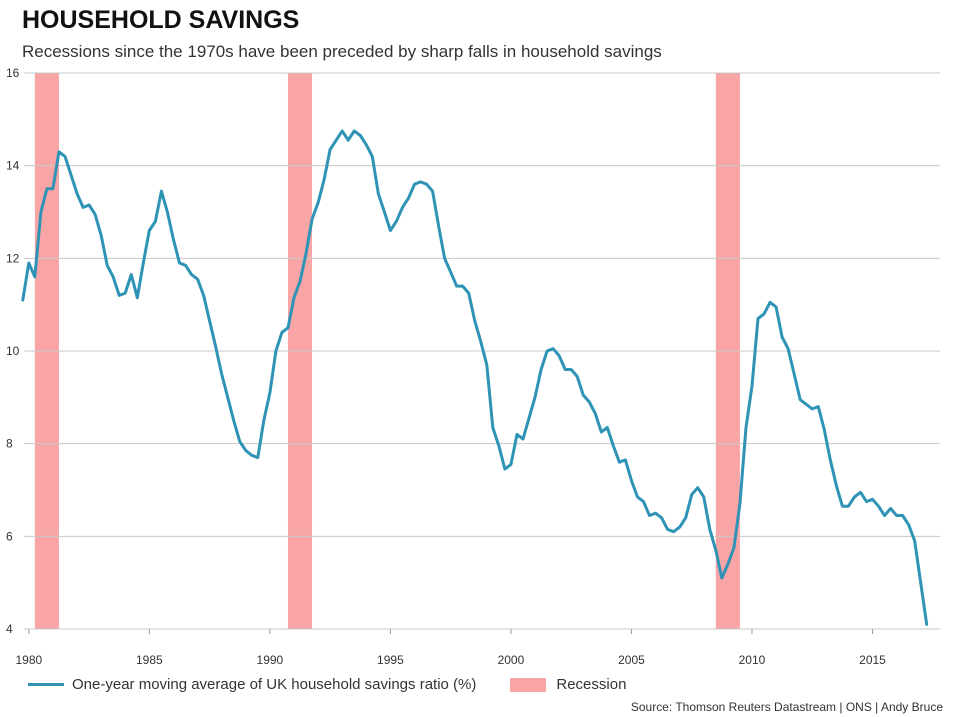 This screenshot has width=957, height=717. What do you see at coordinates (161, 20) in the screenshot?
I see `chart-title: HOUSEHOLD SAVINGS` at bounding box center [161, 20].